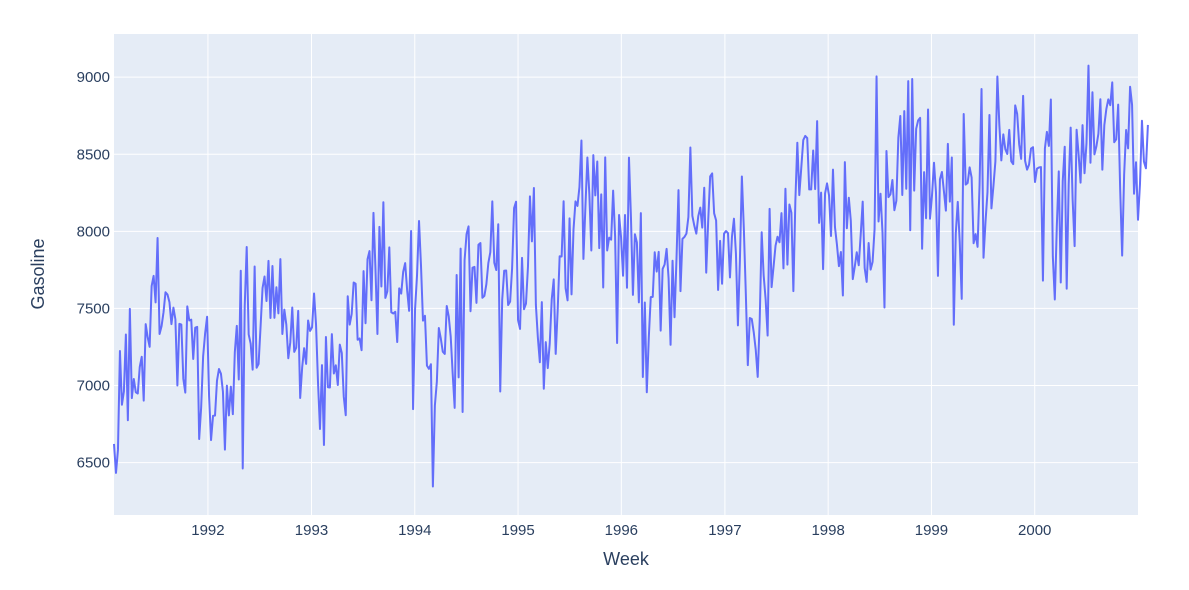 Image resolution: width=1189 pixels, height=590 pixels. What do you see at coordinates (93, 77) in the screenshot?
I see `y-tick-label: 9000` at bounding box center [93, 77].